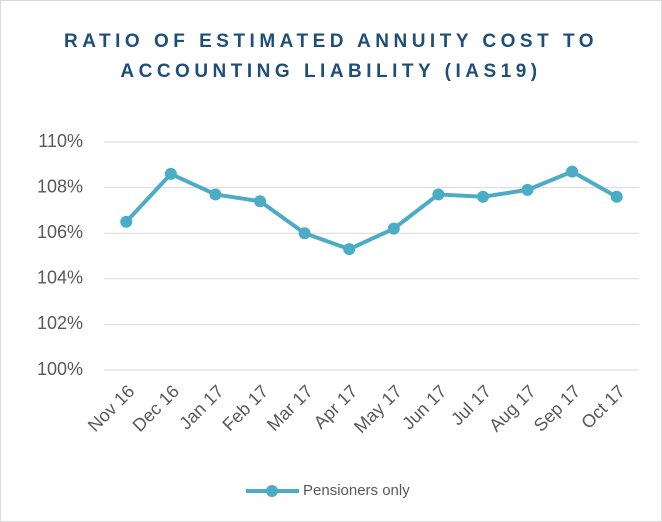  I want to click on x-tick-label: Mar 17, so click(290, 408).